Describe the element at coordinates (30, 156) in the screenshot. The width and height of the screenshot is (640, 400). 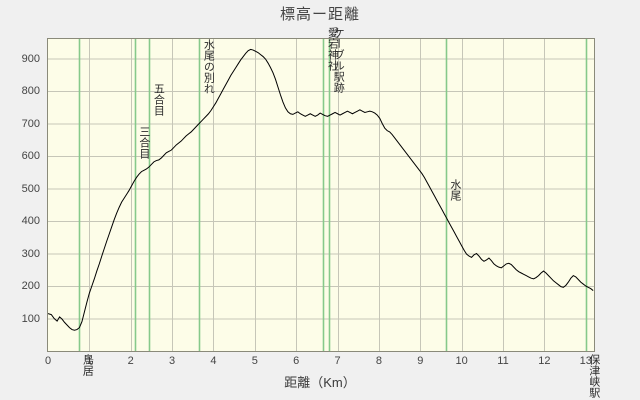
I see `y-tick-600: 600` at that location.